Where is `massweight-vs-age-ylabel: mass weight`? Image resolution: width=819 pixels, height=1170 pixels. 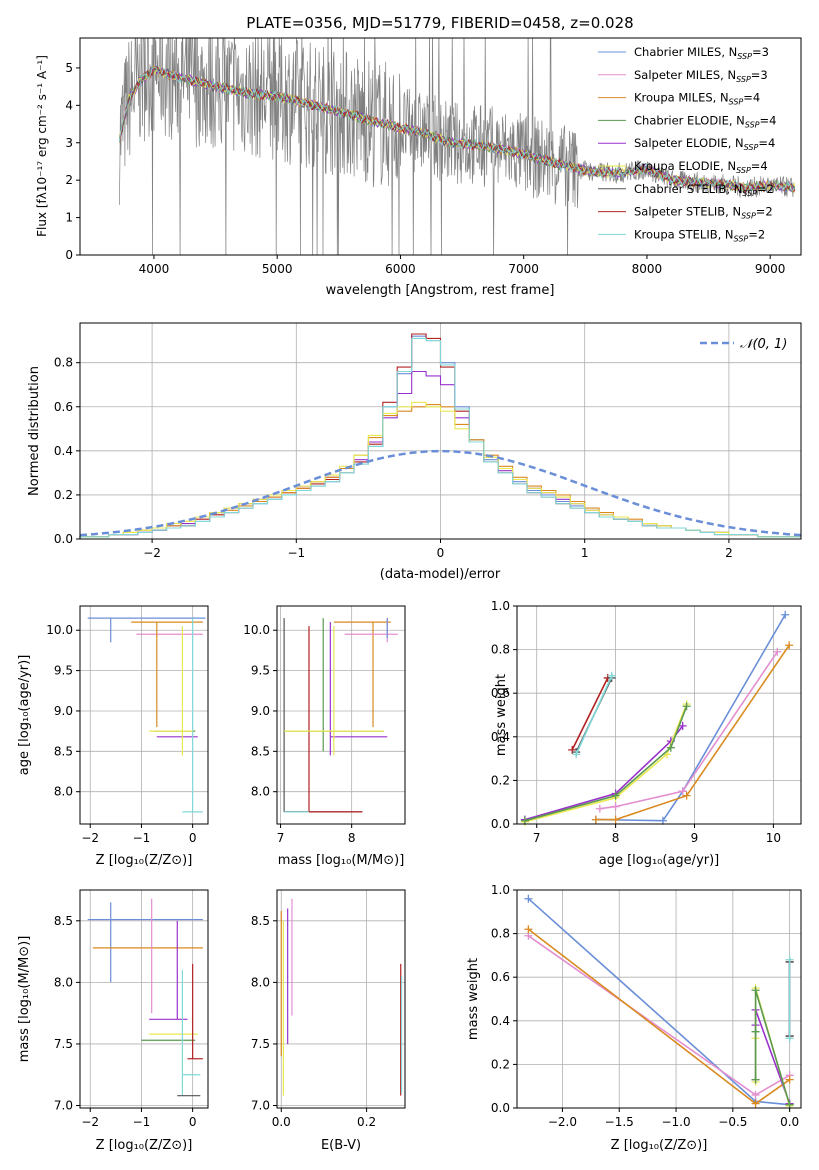 massweight-vs-age-ylabel: mass weight is located at coordinates (501, 715).